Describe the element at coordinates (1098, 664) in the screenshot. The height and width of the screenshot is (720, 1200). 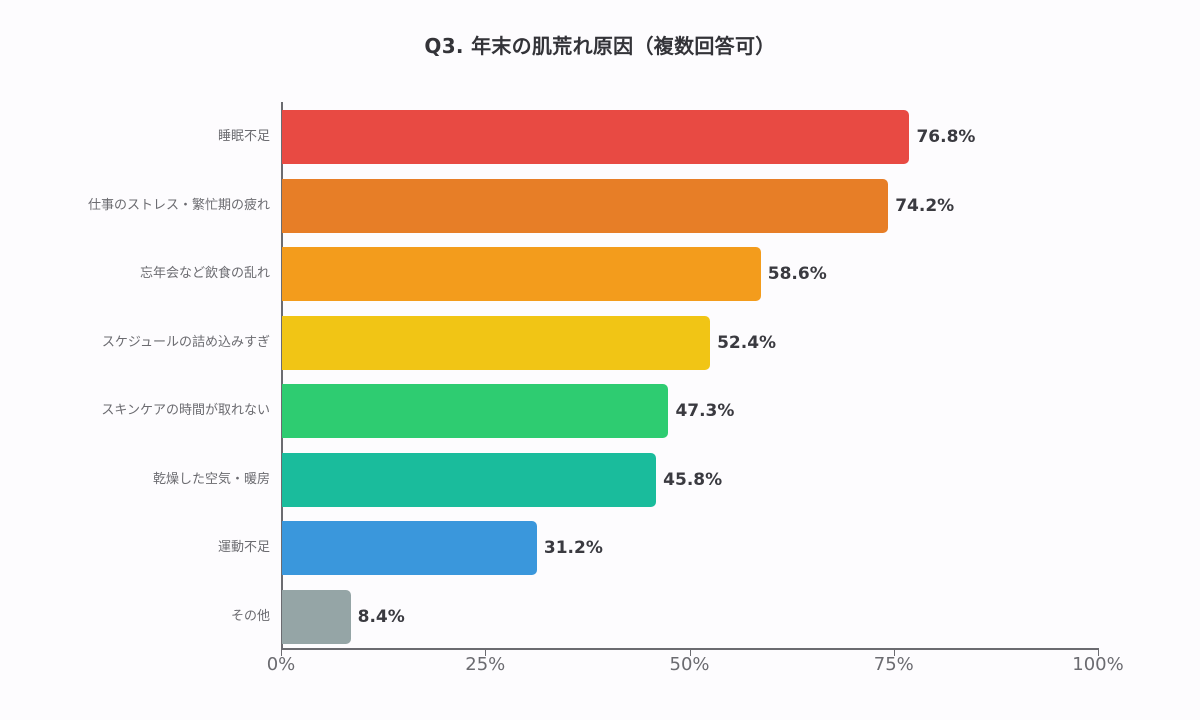
I see `x-tick-label: 100%` at that location.